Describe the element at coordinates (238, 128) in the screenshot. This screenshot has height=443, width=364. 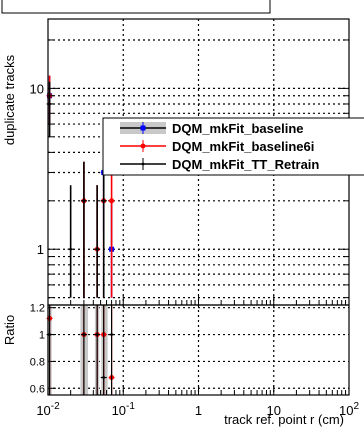
I see `legend-label: DQM_mkFit_baseline` at that location.